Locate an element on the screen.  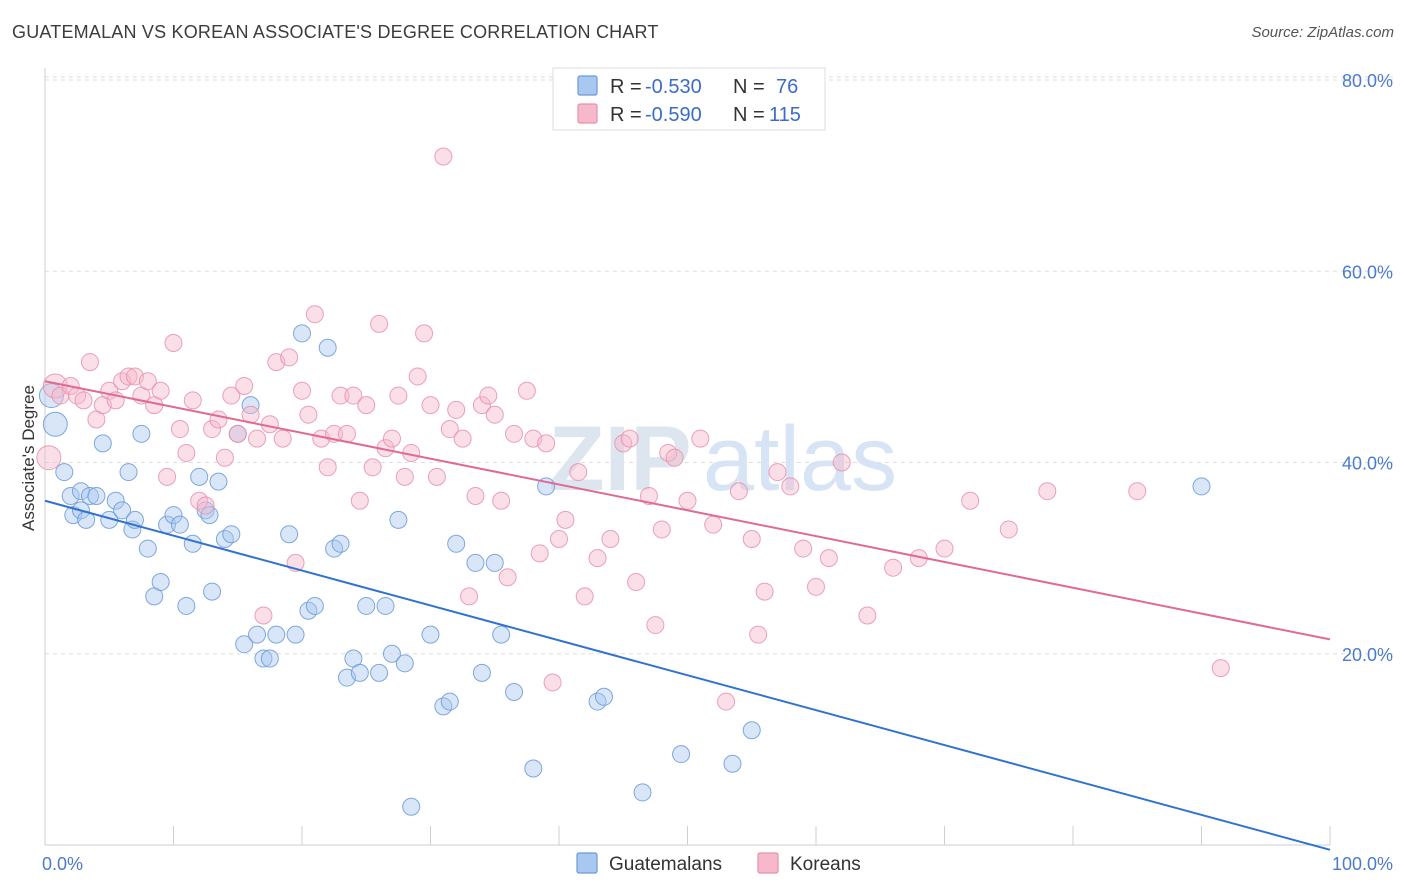
bottom-legend: Guatemalans Koreans is located at coordinates (718, 863).